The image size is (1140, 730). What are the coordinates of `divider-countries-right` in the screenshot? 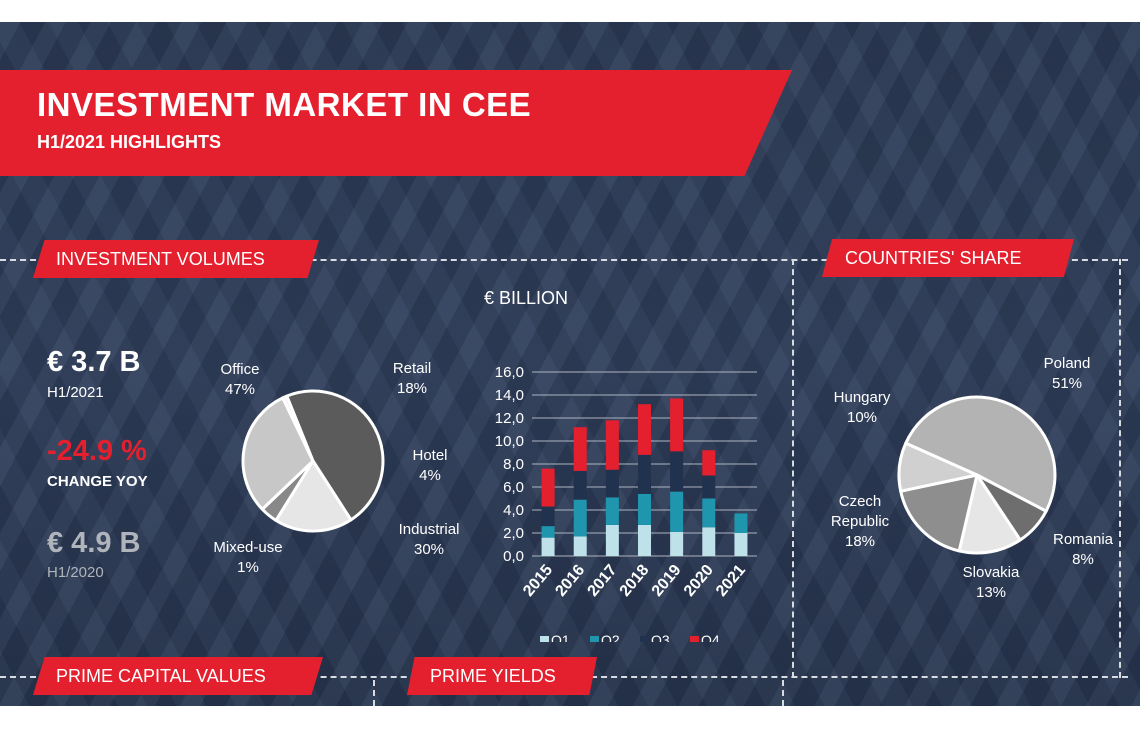 It's located at (1120, 468).